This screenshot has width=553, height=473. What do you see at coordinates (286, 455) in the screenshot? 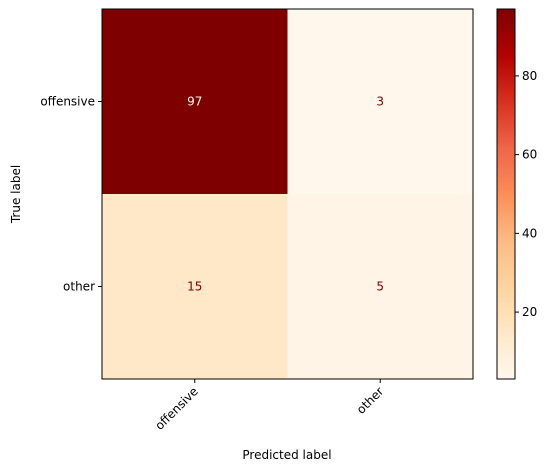
I see `x-axis-label: Predicted label` at bounding box center [286, 455].